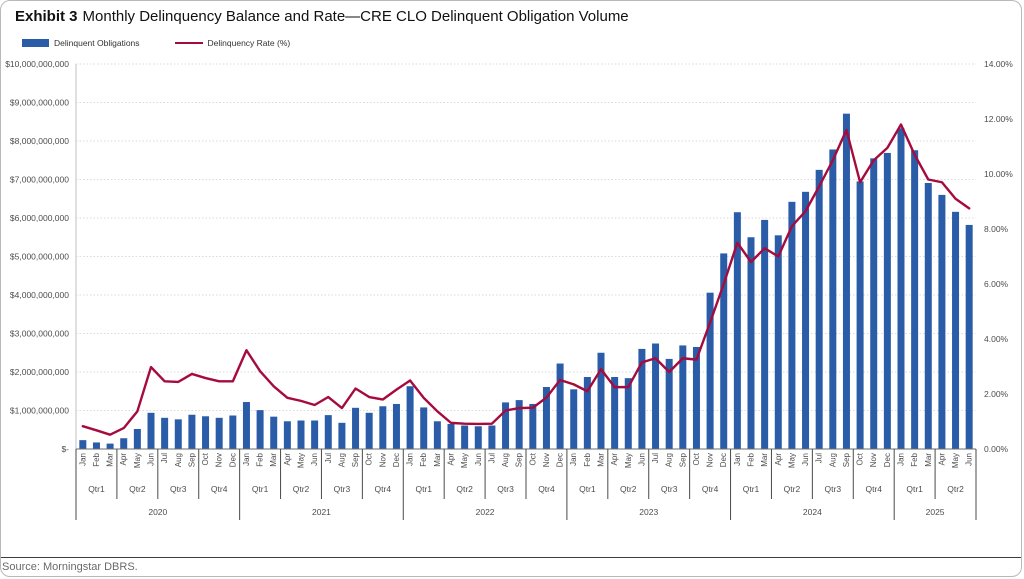  Describe the element at coordinates (996, 339) in the screenshot. I see `right-axis-tick-label: 4.00%` at that location.